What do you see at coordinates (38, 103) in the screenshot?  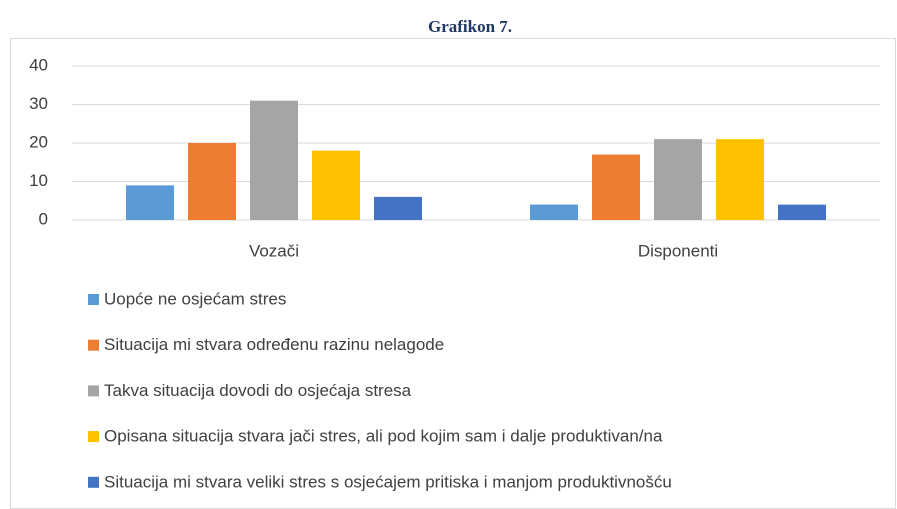 I see `y-tick-label: 30` at bounding box center [38, 103].